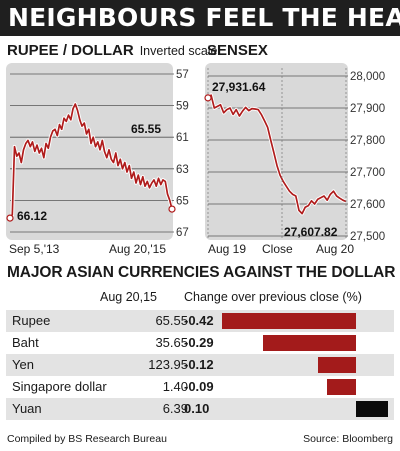  Describe the element at coordinates (182, 170) in the screenshot. I see `y-tick-label: 63` at that location.